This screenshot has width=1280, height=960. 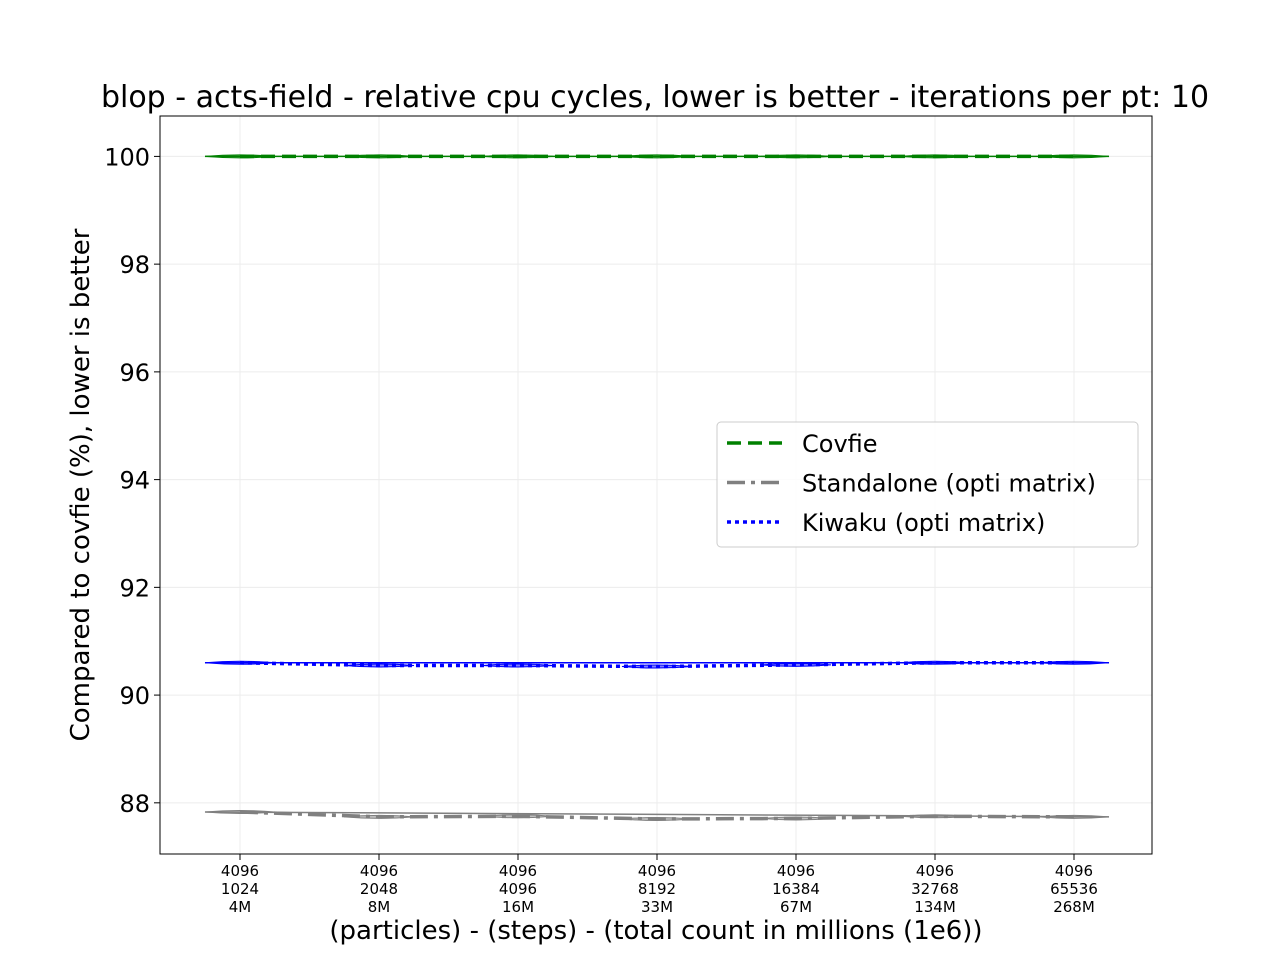 I want to click on y-tick-label: 90, so click(x=134, y=696).